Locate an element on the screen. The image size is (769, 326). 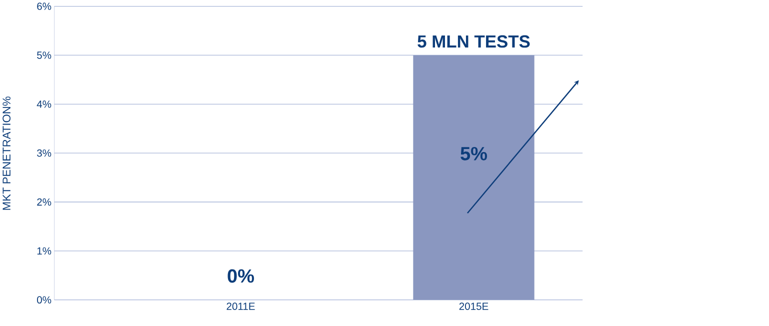
y-tick-label: 0% is located at coordinates (44, 300).